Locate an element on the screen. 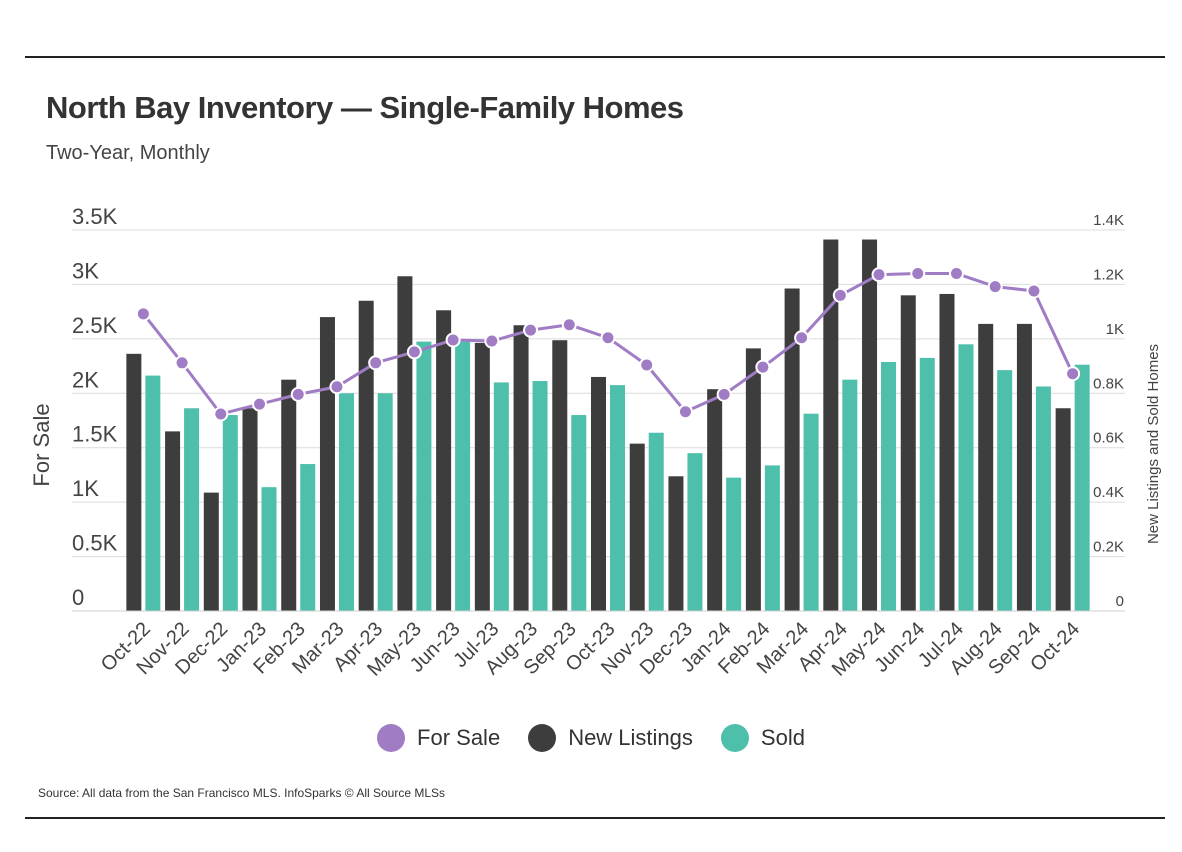 Image resolution: width=1182 pixels, height=852 pixels. right-tick-label: 0.2K is located at coordinates (1108, 547).